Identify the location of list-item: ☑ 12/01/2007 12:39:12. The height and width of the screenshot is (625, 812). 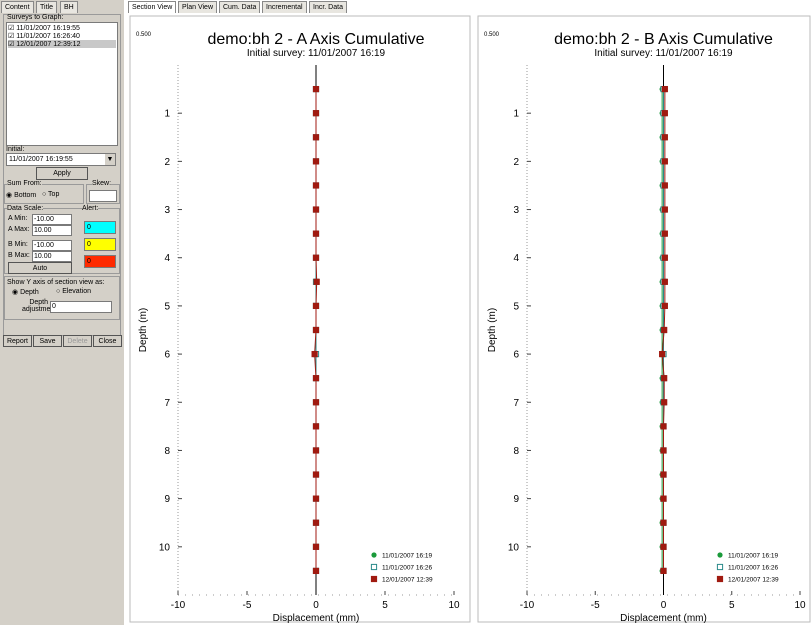
(62, 44).